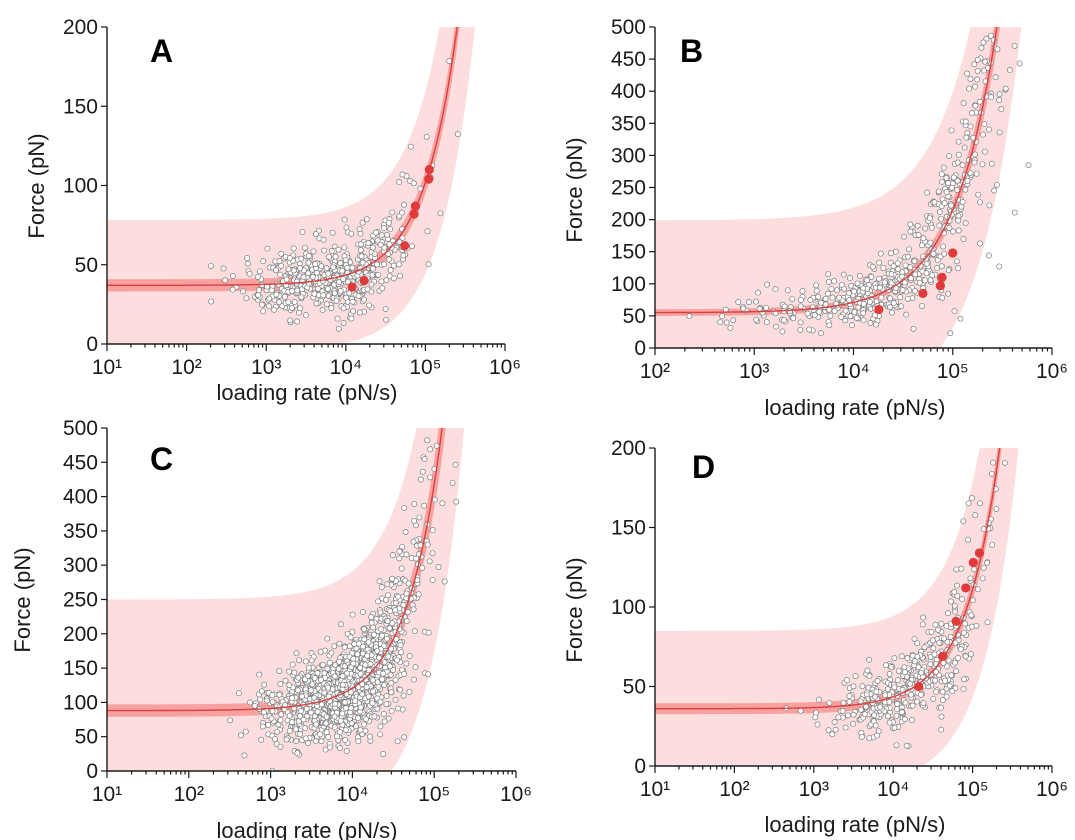 This screenshot has height=840, width=1075. What do you see at coordinates (826, 170) in the screenshot?
I see `fit-line` at bounding box center [826, 170].